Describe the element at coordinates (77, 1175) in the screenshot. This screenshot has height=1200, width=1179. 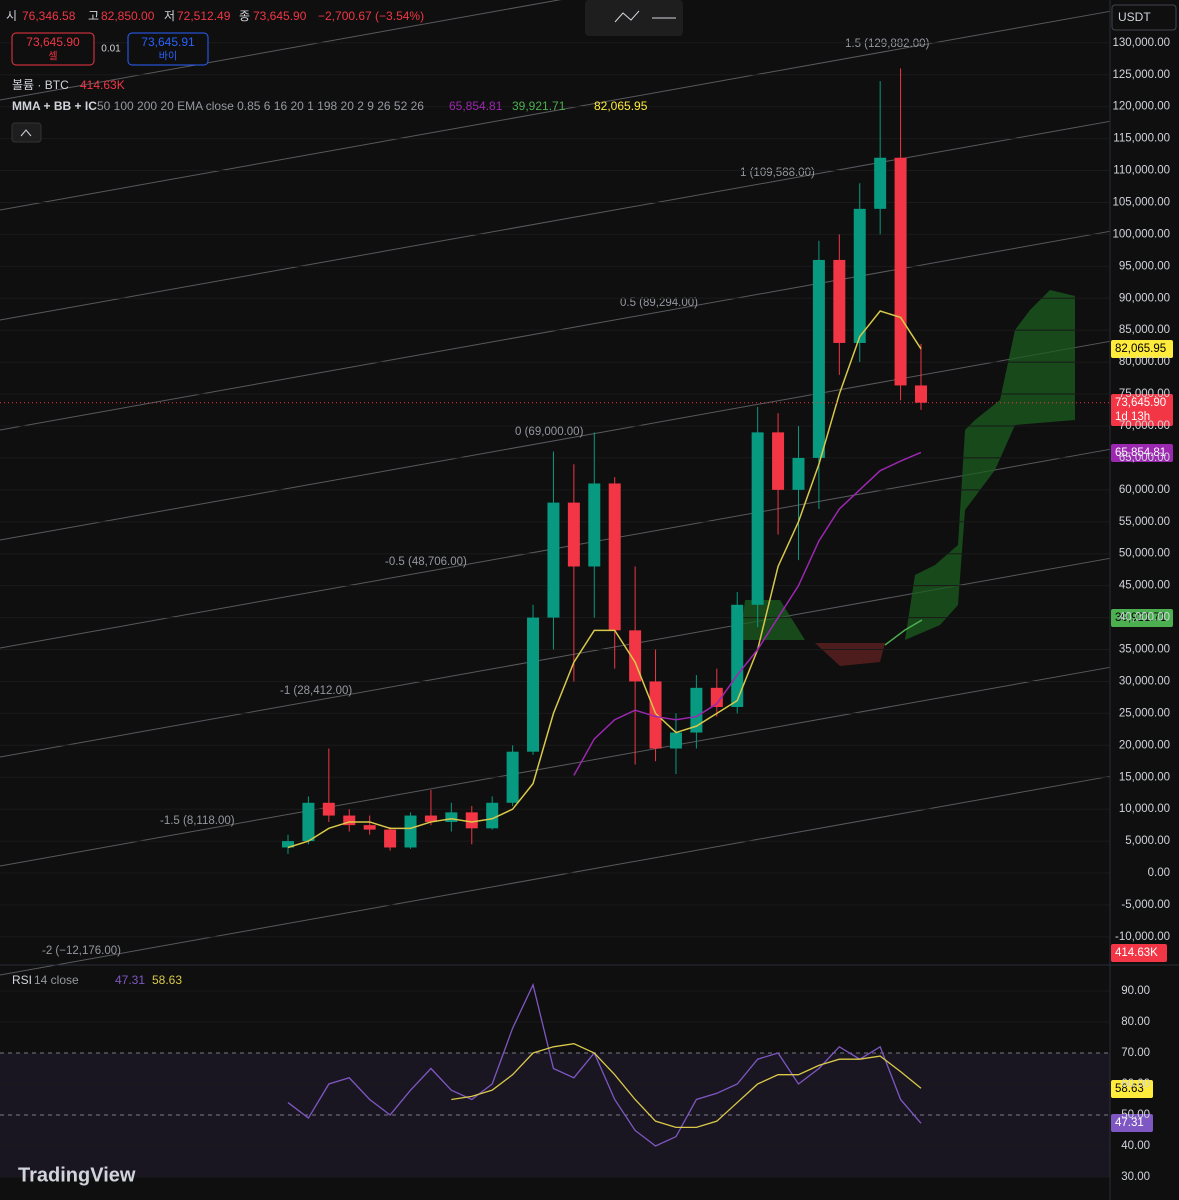
I see `logo: TradingView` at that location.